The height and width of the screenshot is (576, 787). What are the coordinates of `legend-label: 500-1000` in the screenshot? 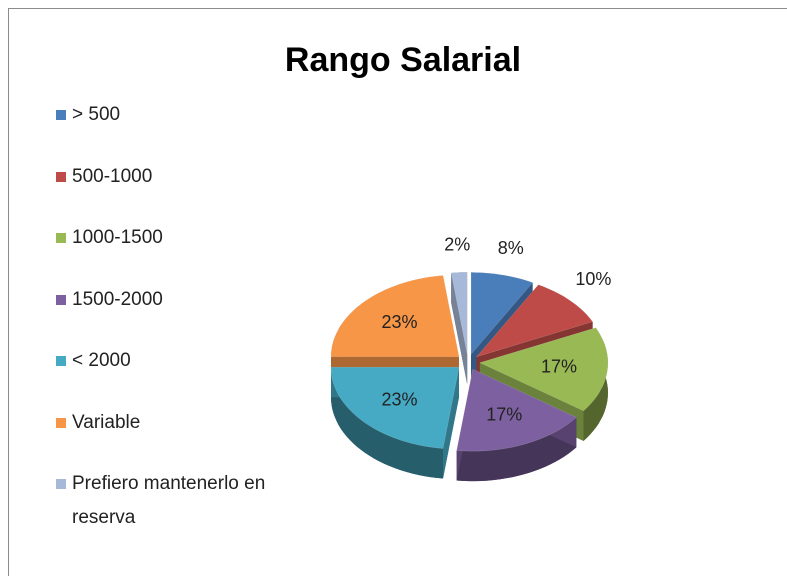 It's located at (112, 176).